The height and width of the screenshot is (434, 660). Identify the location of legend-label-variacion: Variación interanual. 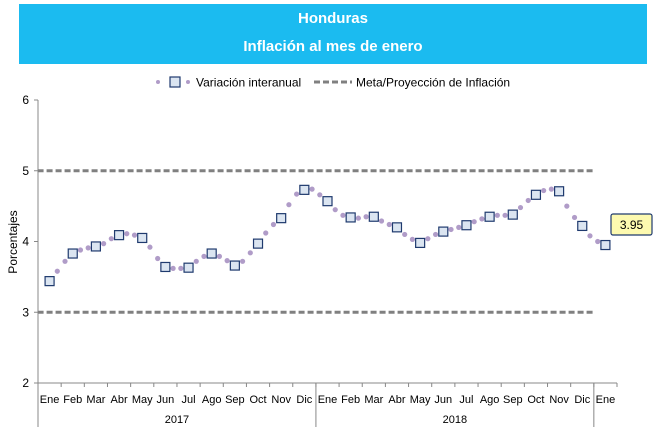
(248, 83).